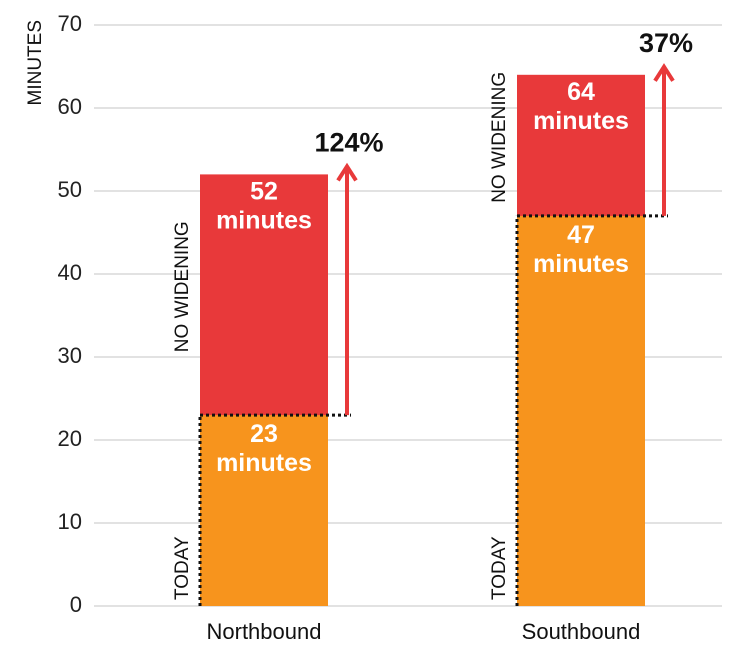 This screenshot has width=732, height=647. I want to click on y-axis-title: MINUTES, so click(35, 63).